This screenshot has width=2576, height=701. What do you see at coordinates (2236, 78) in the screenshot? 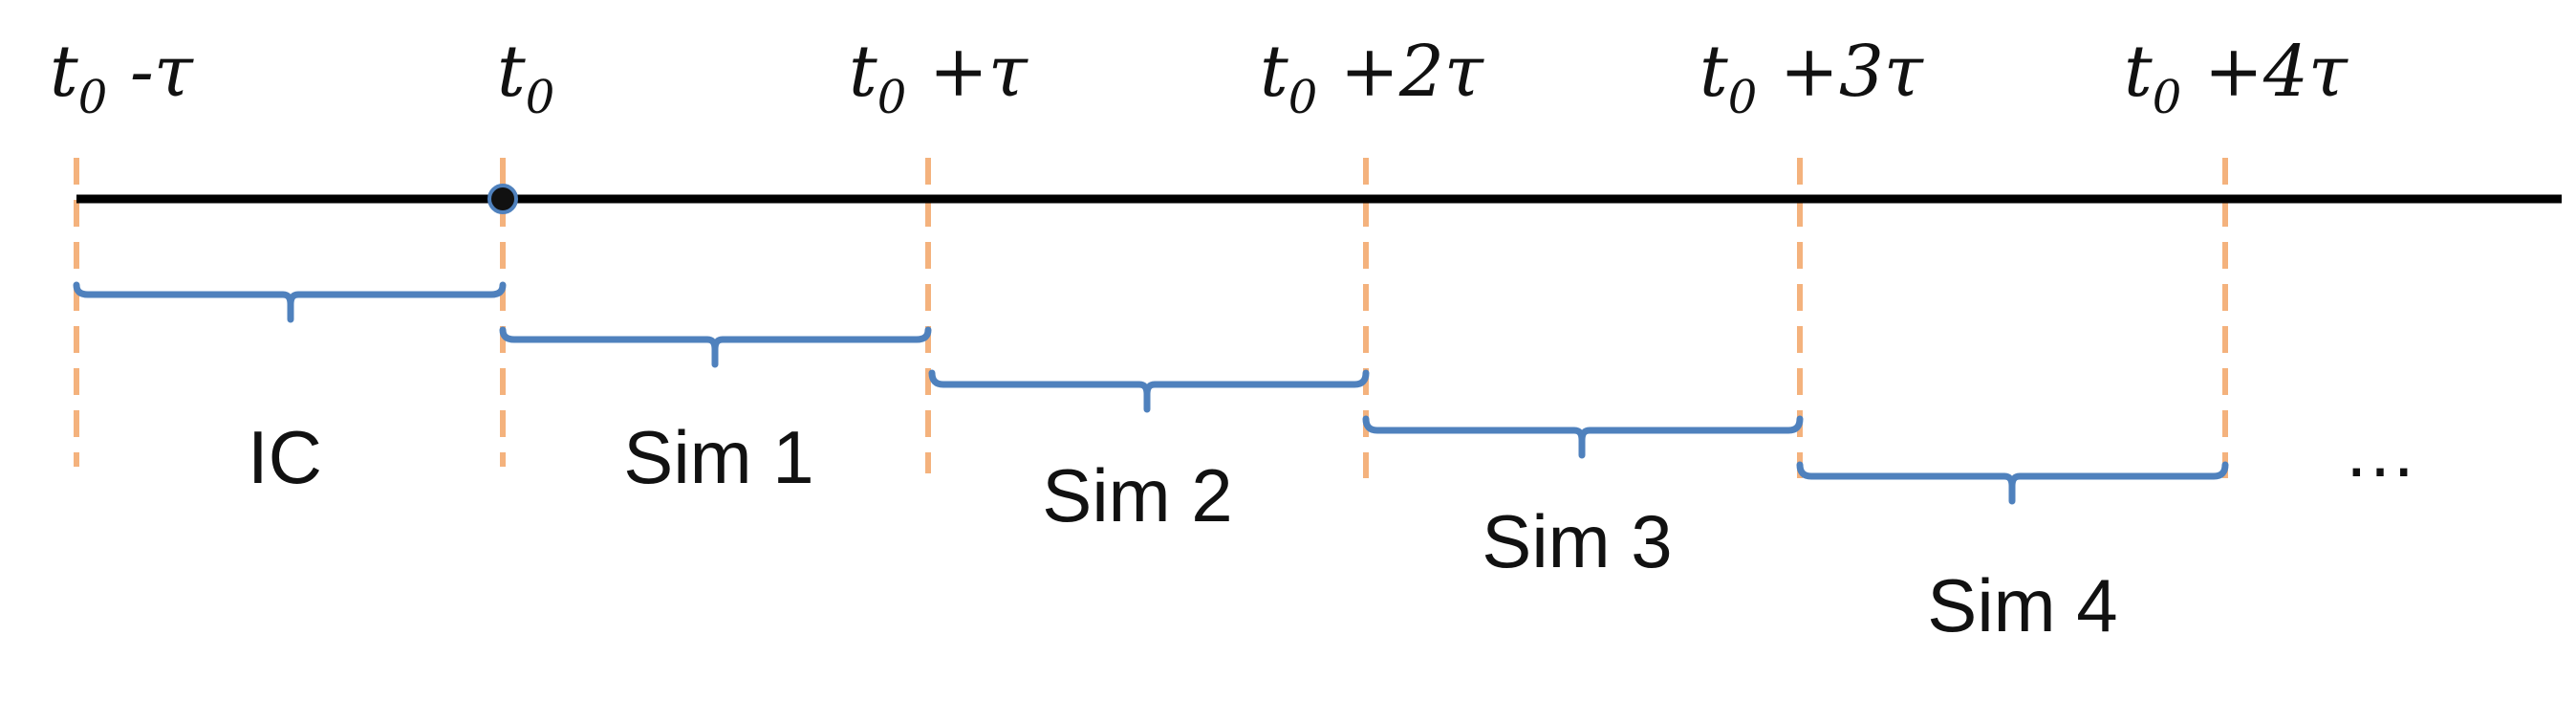
I see `tick-label-5: t0 +4τ` at bounding box center [2236, 78].